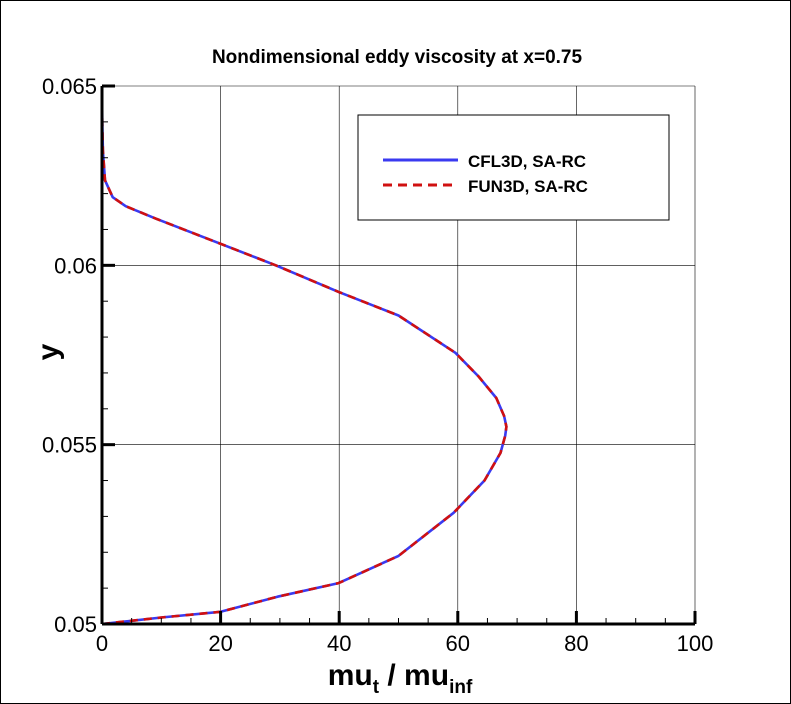 This screenshot has width=791, height=704. Describe the element at coordinates (576, 643) in the screenshot. I see `x-tick-label: 80` at that location.